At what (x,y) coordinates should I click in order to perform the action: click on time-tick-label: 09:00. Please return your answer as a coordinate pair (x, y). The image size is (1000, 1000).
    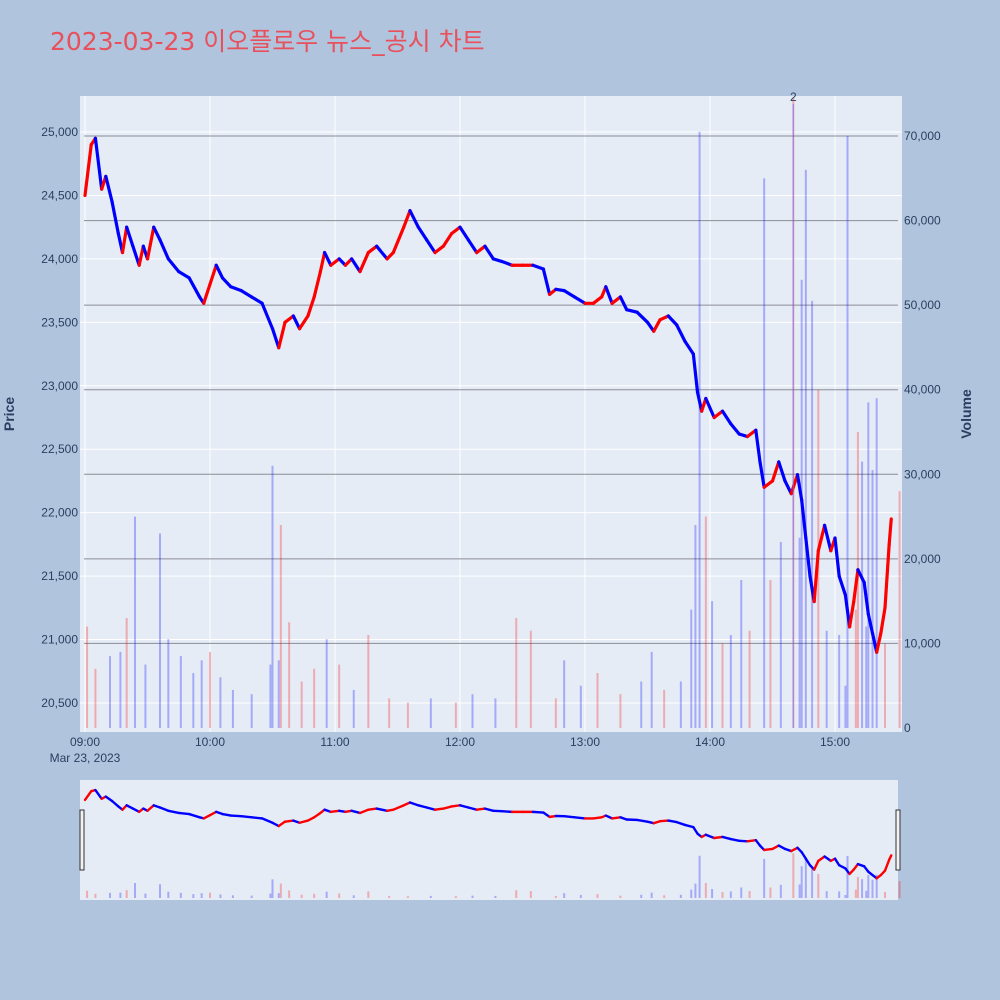
    Looking at the image, I should click on (85, 742).